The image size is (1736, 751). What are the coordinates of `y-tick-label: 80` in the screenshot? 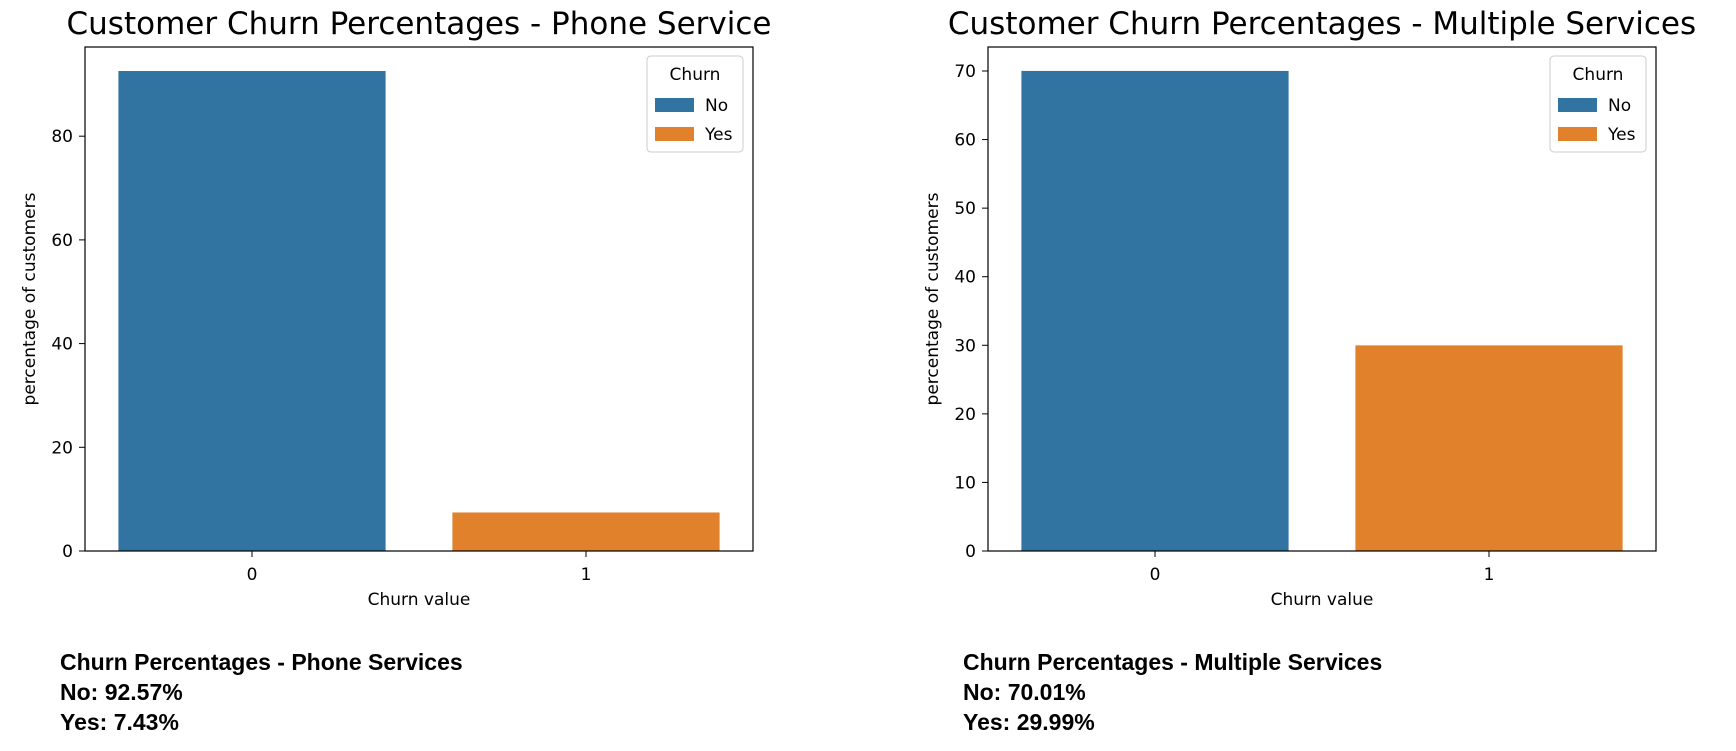 It's located at (62, 137).